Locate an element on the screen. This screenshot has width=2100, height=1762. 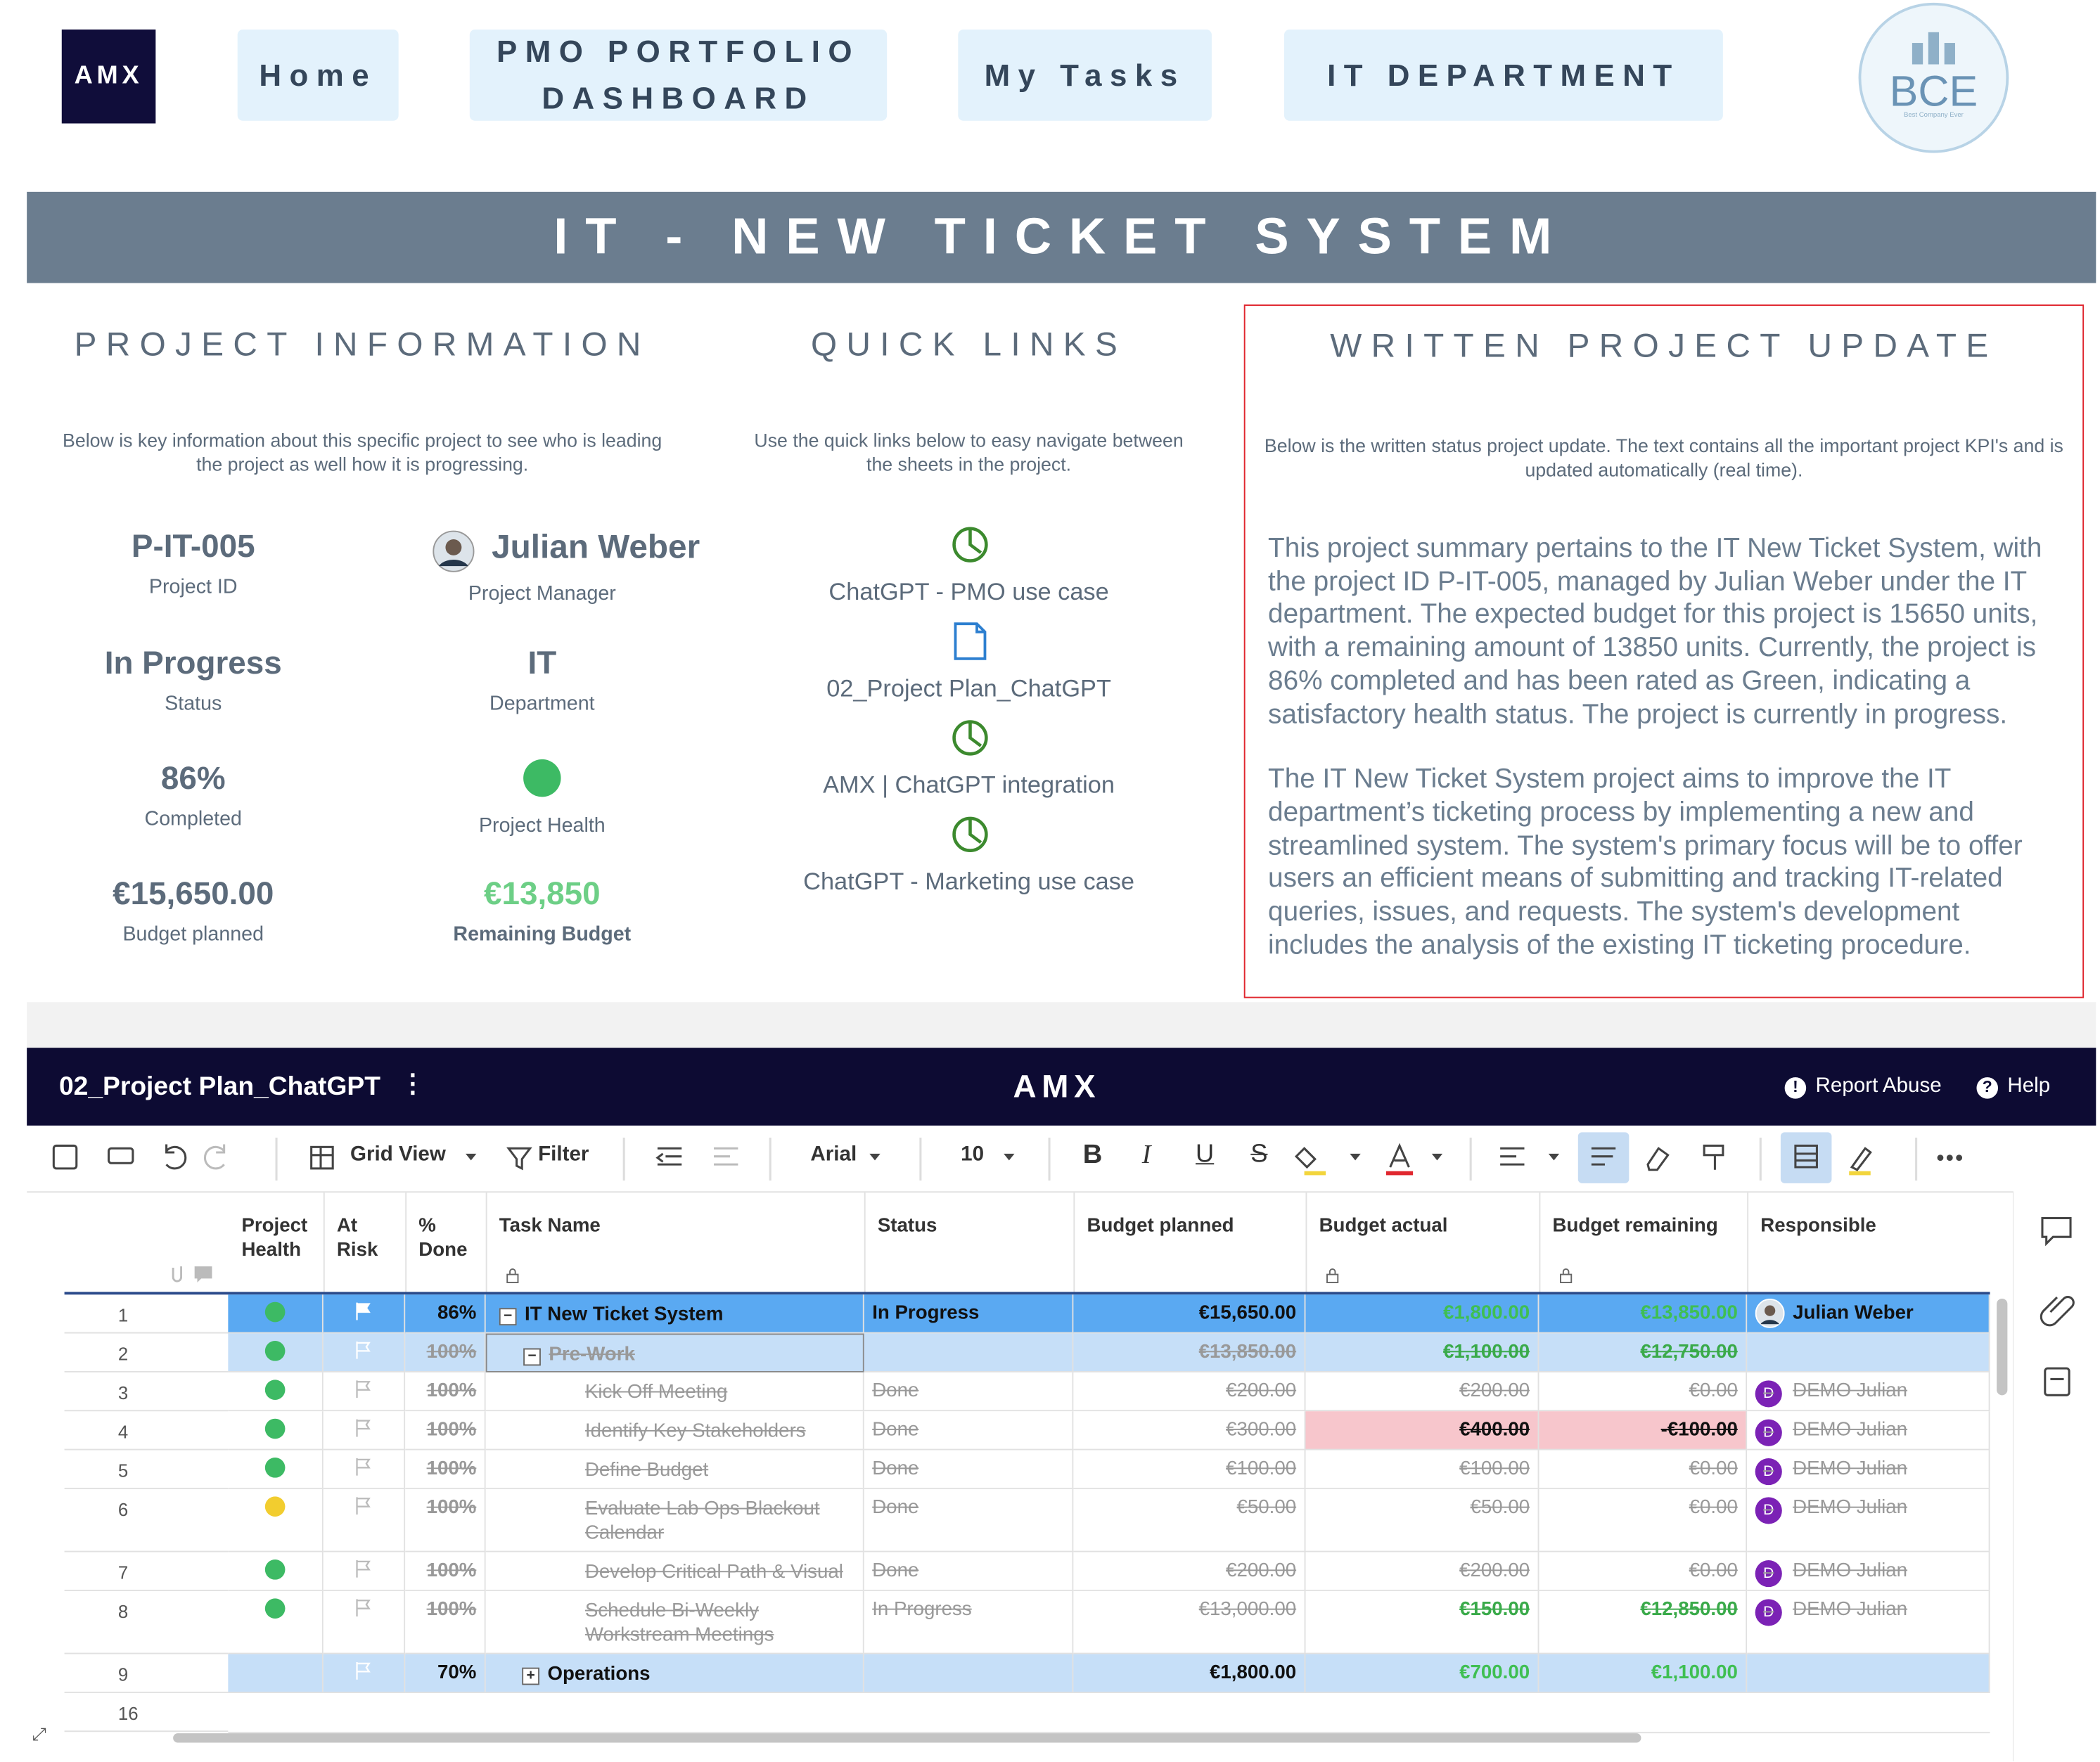
planned-cell: €50.00 is located at coordinates (1189, 1520).